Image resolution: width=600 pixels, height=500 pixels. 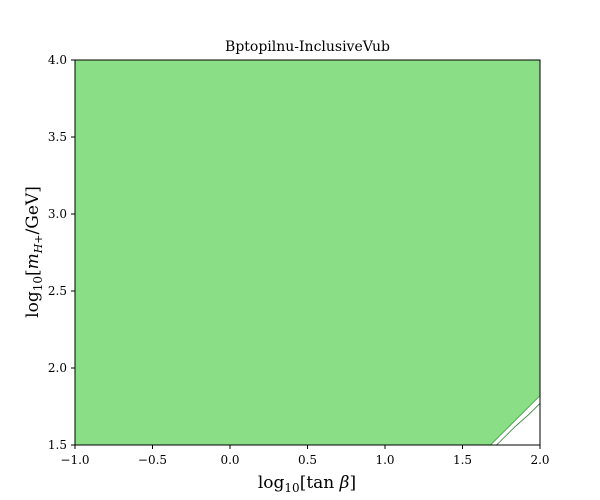 What do you see at coordinates (57, 60) in the screenshot?
I see `y-tick-label: 4.0` at bounding box center [57, 60].